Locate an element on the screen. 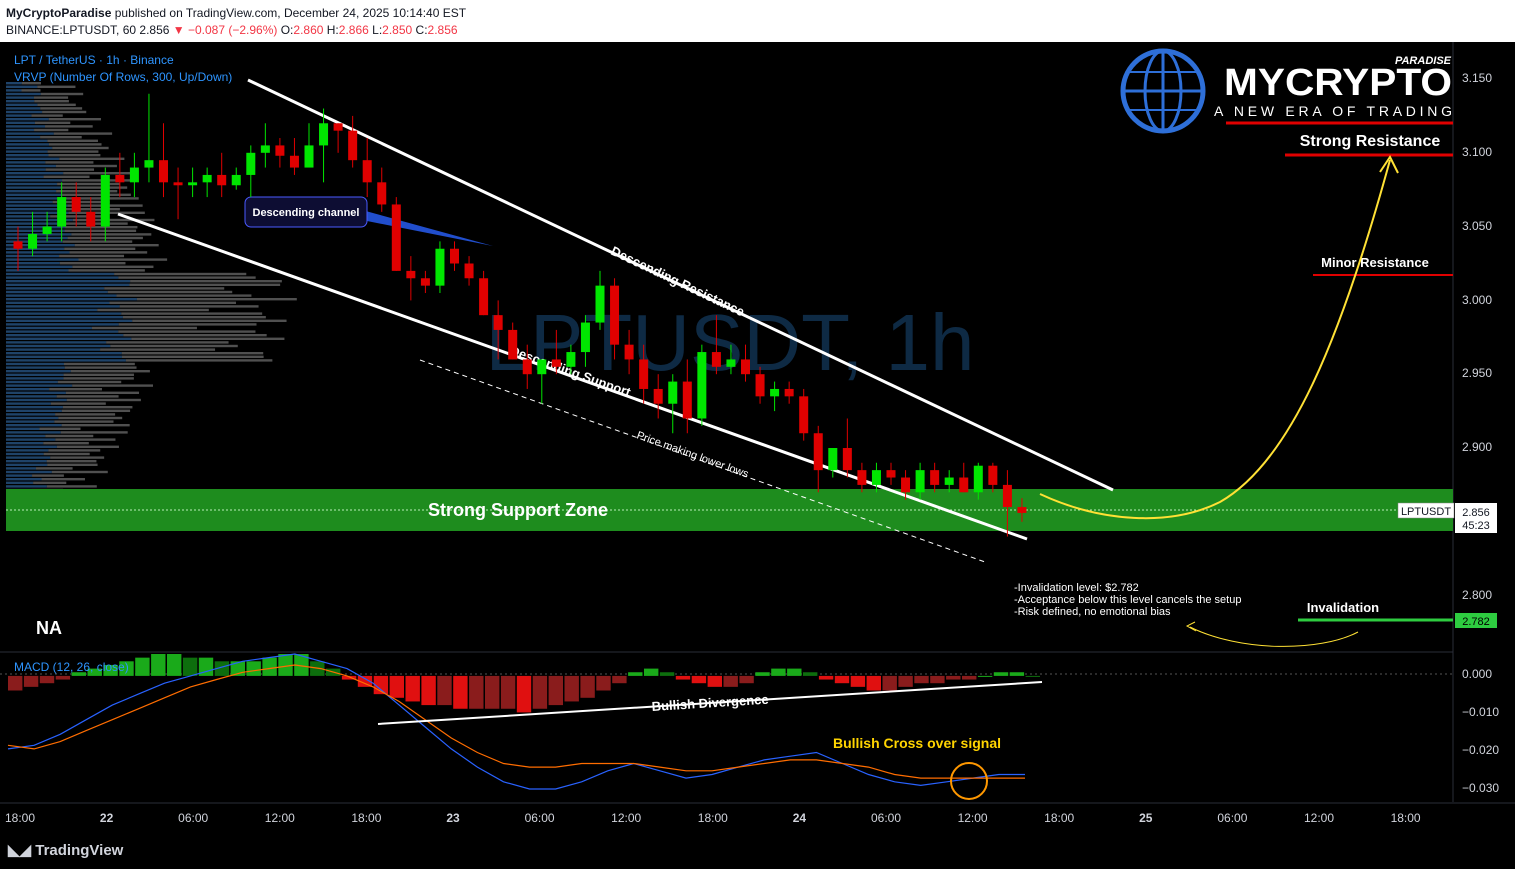 The width and height of the screenshot is (1515, 869). lower-lows-line is located at coordinates (702, 461).